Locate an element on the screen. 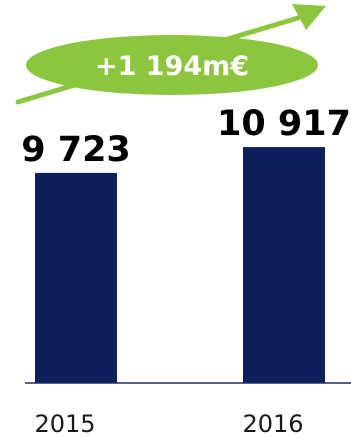  x-tick-label-2016: 2016 is located at coordinates (272, 424).